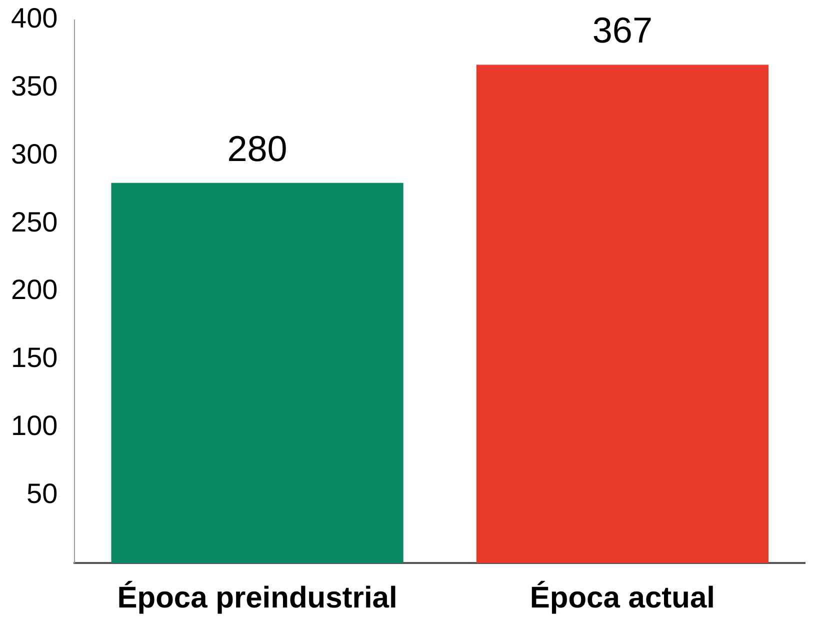  What do you see at coordinates (34, 358) in the screenshot?
I see `y-tick-label: 150` at bounding box center [34, 358].